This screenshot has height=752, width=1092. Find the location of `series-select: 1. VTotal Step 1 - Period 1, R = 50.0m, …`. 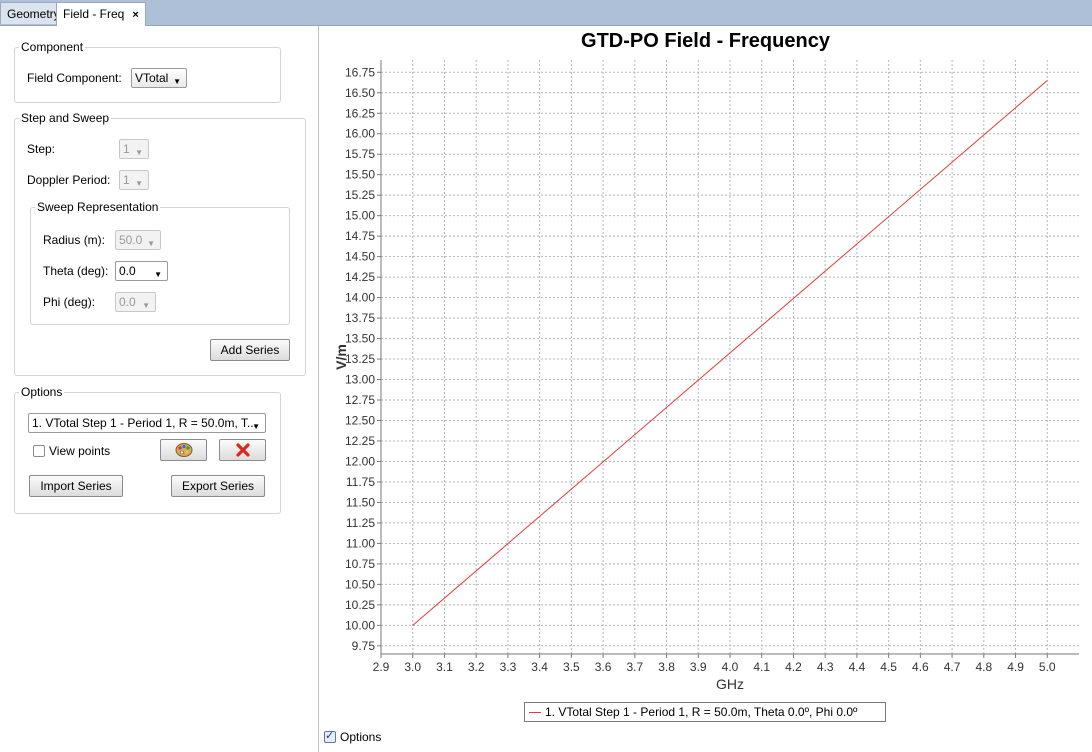

series-select: 1. VTotal Step 1 - Period 1, R = 50.0m, … is located at coordinates (147, 423).